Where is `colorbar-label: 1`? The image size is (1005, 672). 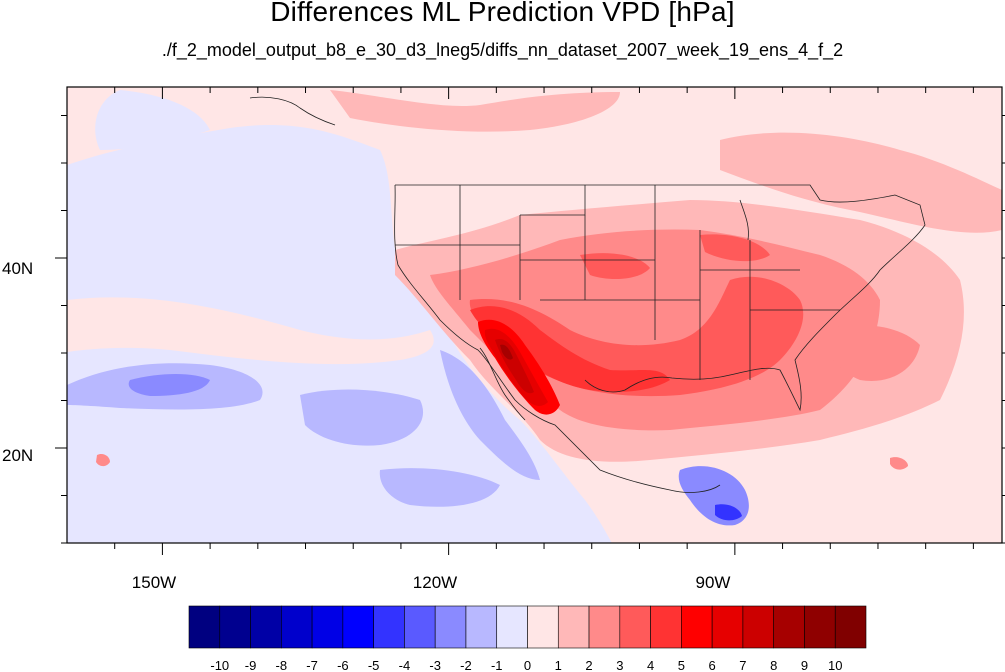
colorbar-label: 1 is located at coordinates (558, 665).